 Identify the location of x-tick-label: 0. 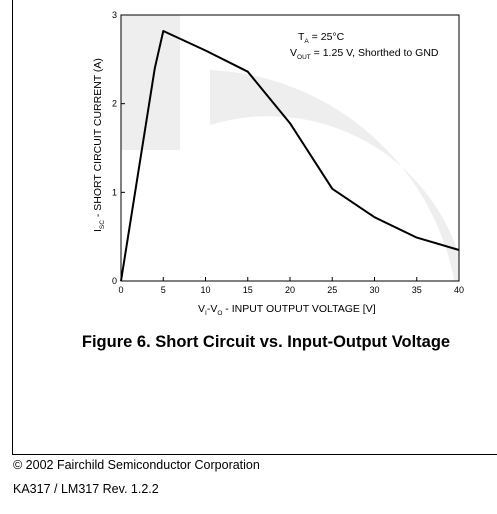
(120, 290).